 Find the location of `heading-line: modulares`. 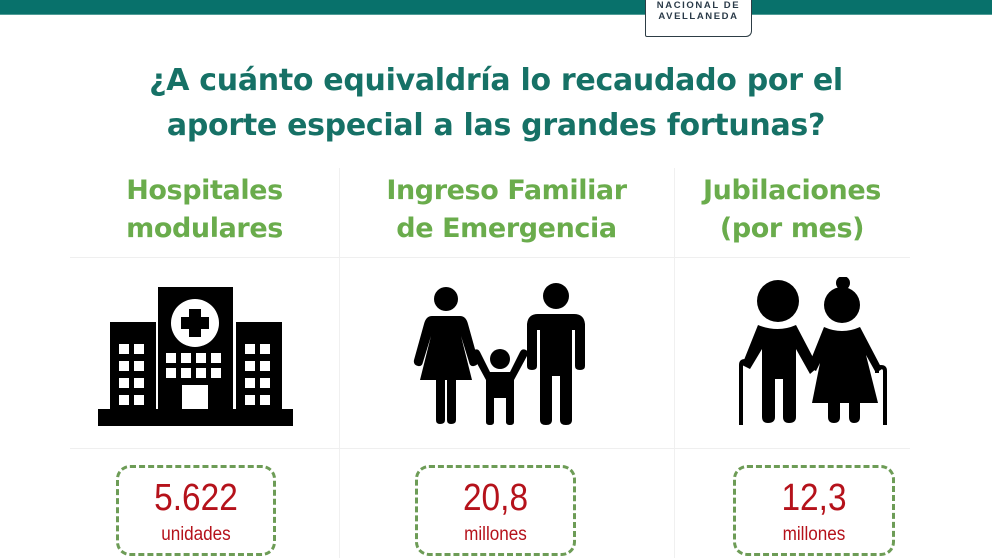

heading-line: modulares is located at coordinates (204, 228).